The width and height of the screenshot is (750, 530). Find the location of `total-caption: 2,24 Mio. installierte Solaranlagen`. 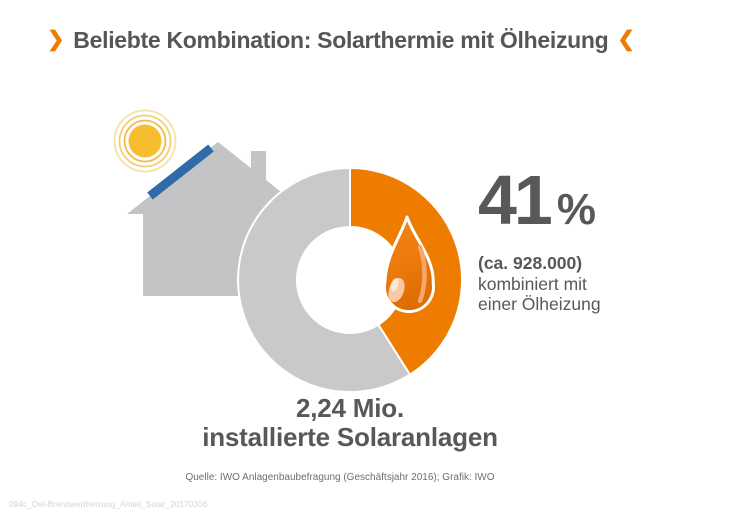

total-caption: 2,24 Mio. installierte Solaranlagen is located at coordinates (350, 423).